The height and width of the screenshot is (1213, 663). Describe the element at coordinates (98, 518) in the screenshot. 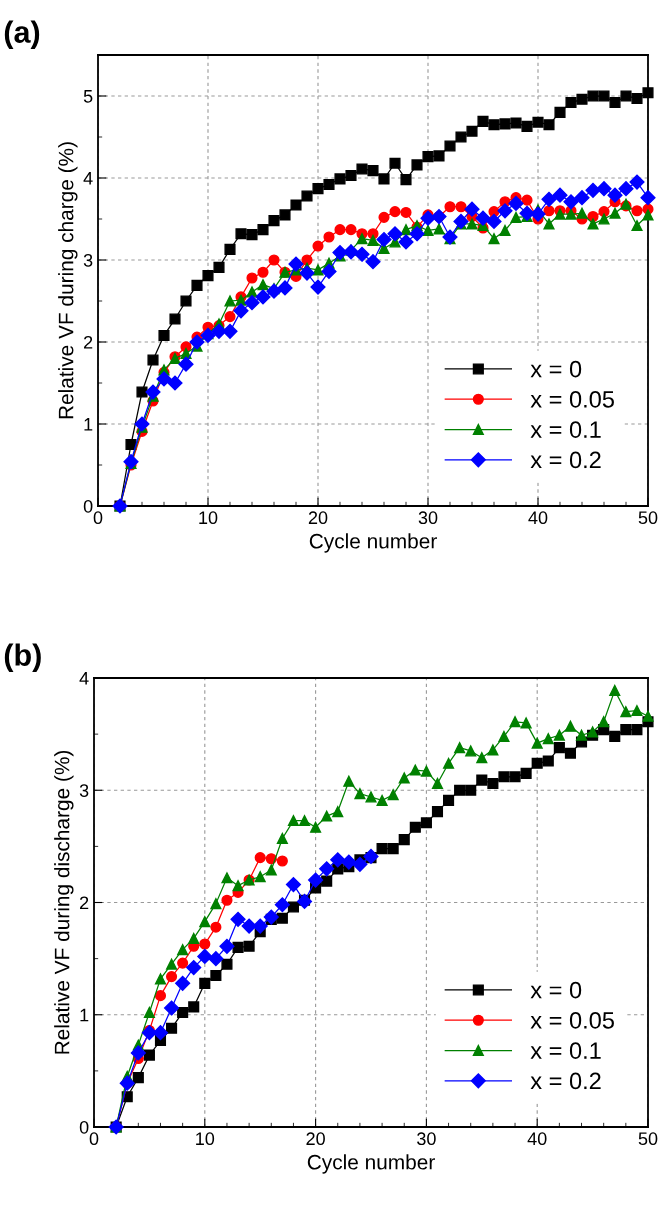

I see `x-tick-label: 0` at that location.